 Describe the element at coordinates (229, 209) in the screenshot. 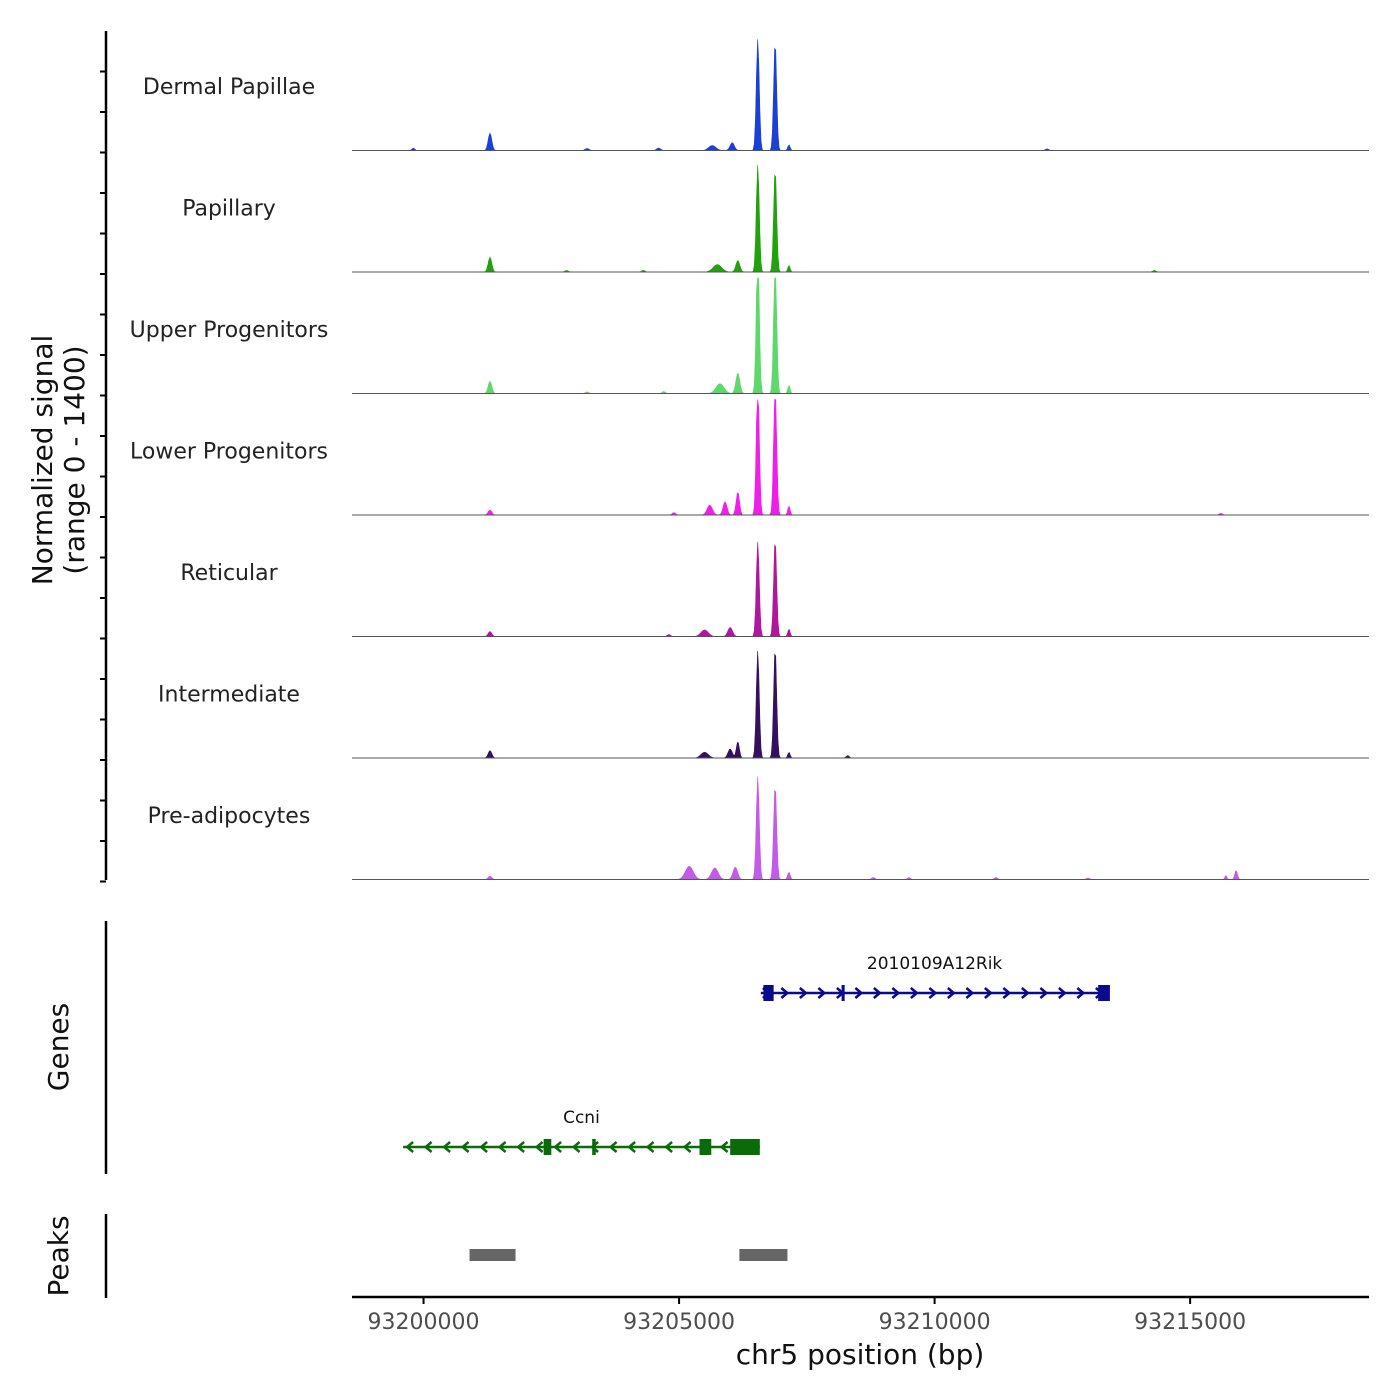

I see `track-label: Papillary` at that location.